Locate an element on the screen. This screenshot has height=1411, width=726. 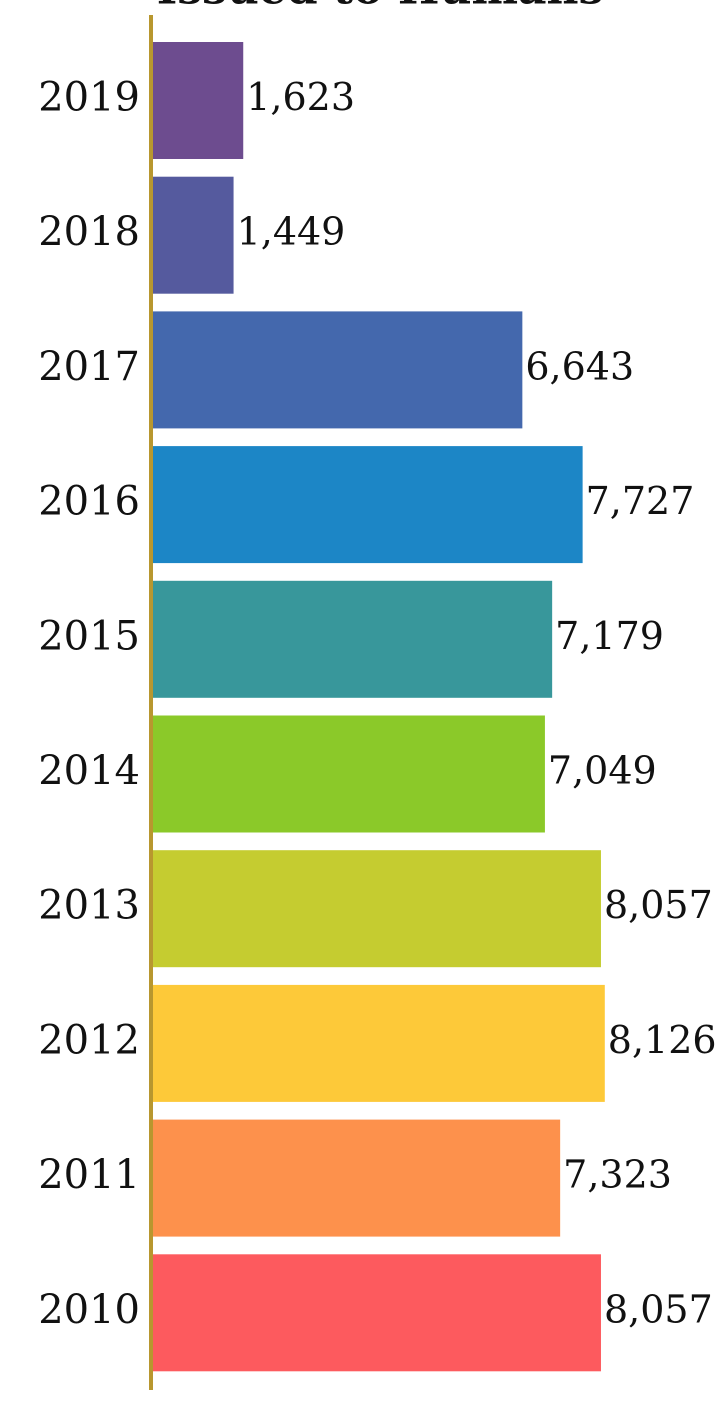
chart-title: Issued to Humans is located at coordinates (380, 7).